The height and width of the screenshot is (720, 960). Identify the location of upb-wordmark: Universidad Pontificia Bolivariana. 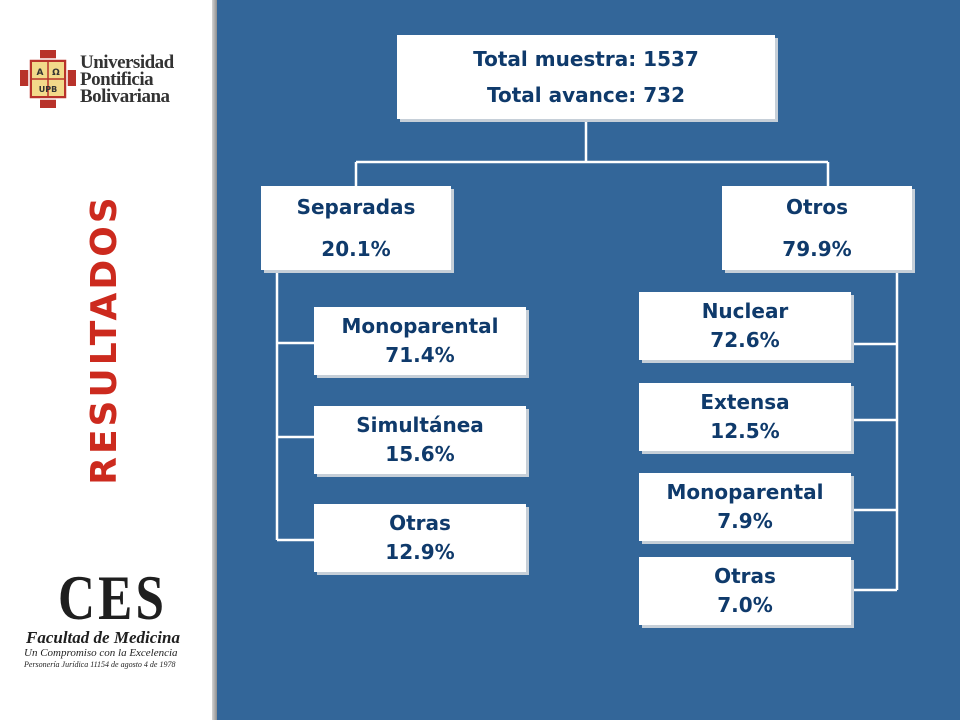
(127, 79).